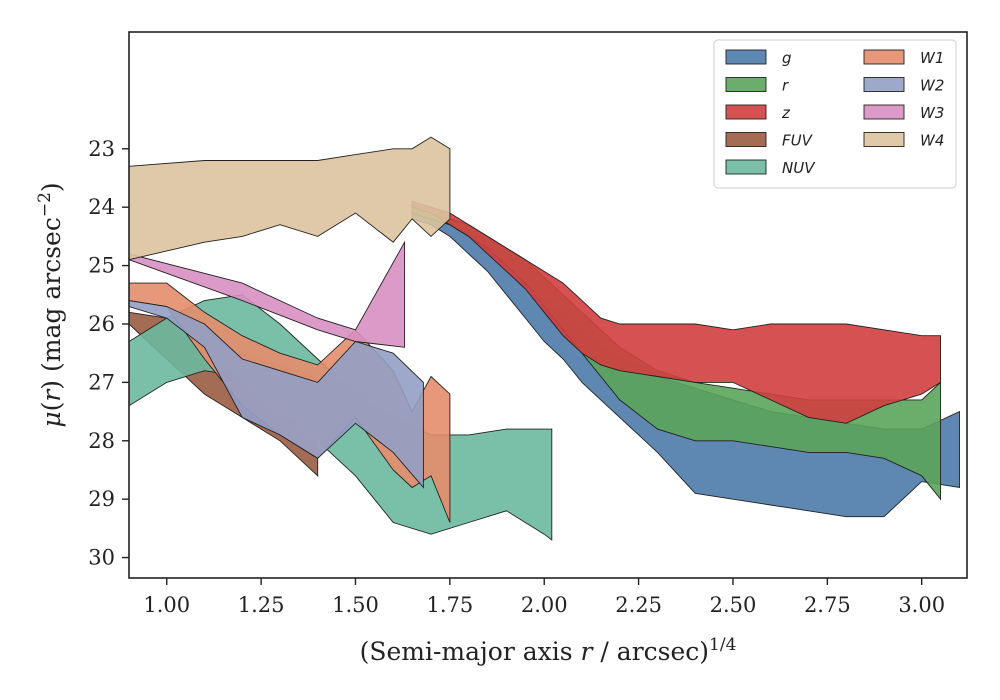 This screenshot has height=700, width=1000. What do you see at coordinates (932, 141) in the screenshot?
I see `legend-label-w4: W4` at bounding box center [932, 141].